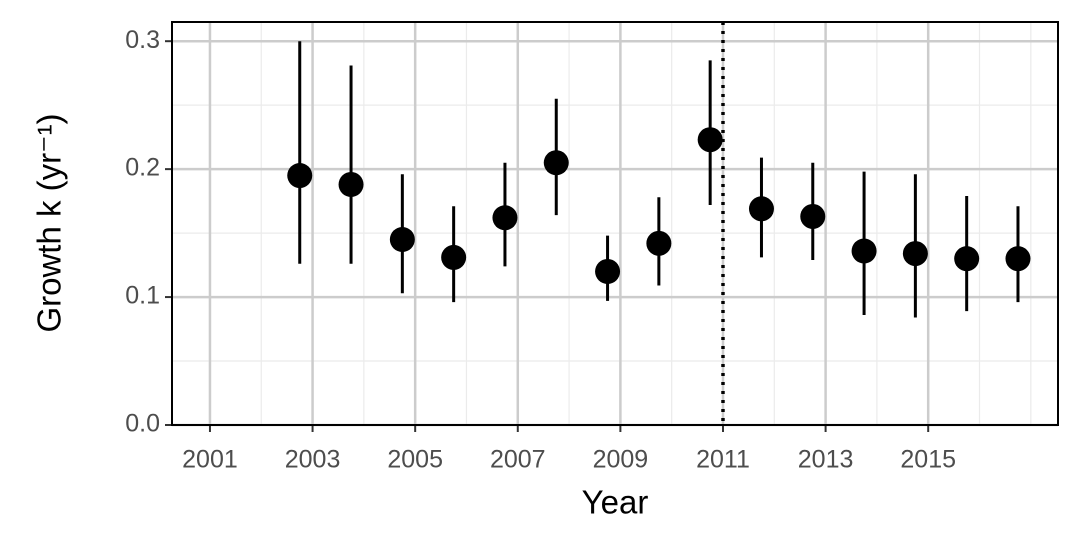 This screenshot has width=1079, height=540. I want to click on x-tick-label: 2011, so click(723, 460).